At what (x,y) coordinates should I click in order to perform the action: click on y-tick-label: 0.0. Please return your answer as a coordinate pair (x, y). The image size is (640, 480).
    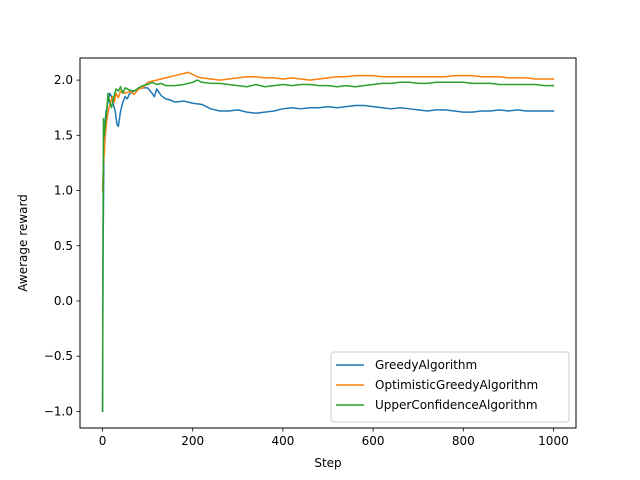
    Looking at the image, I should click on (63, 301).